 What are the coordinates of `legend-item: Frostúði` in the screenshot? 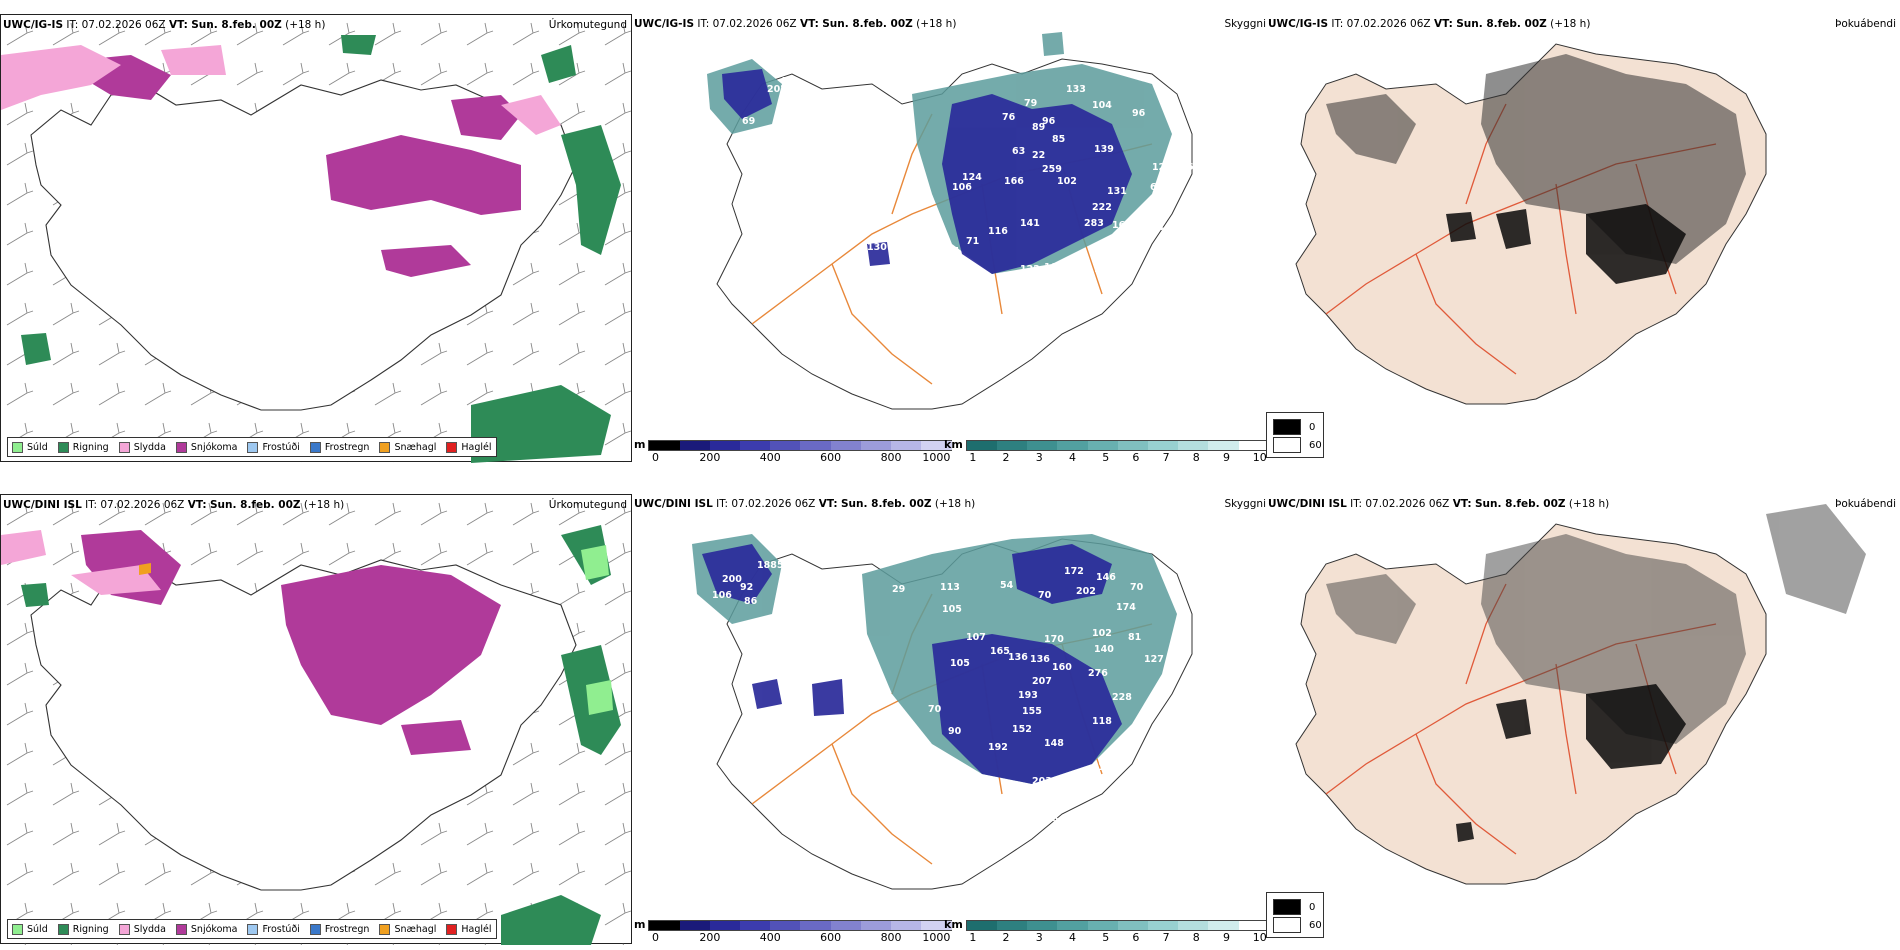 It's located at (273, 929).